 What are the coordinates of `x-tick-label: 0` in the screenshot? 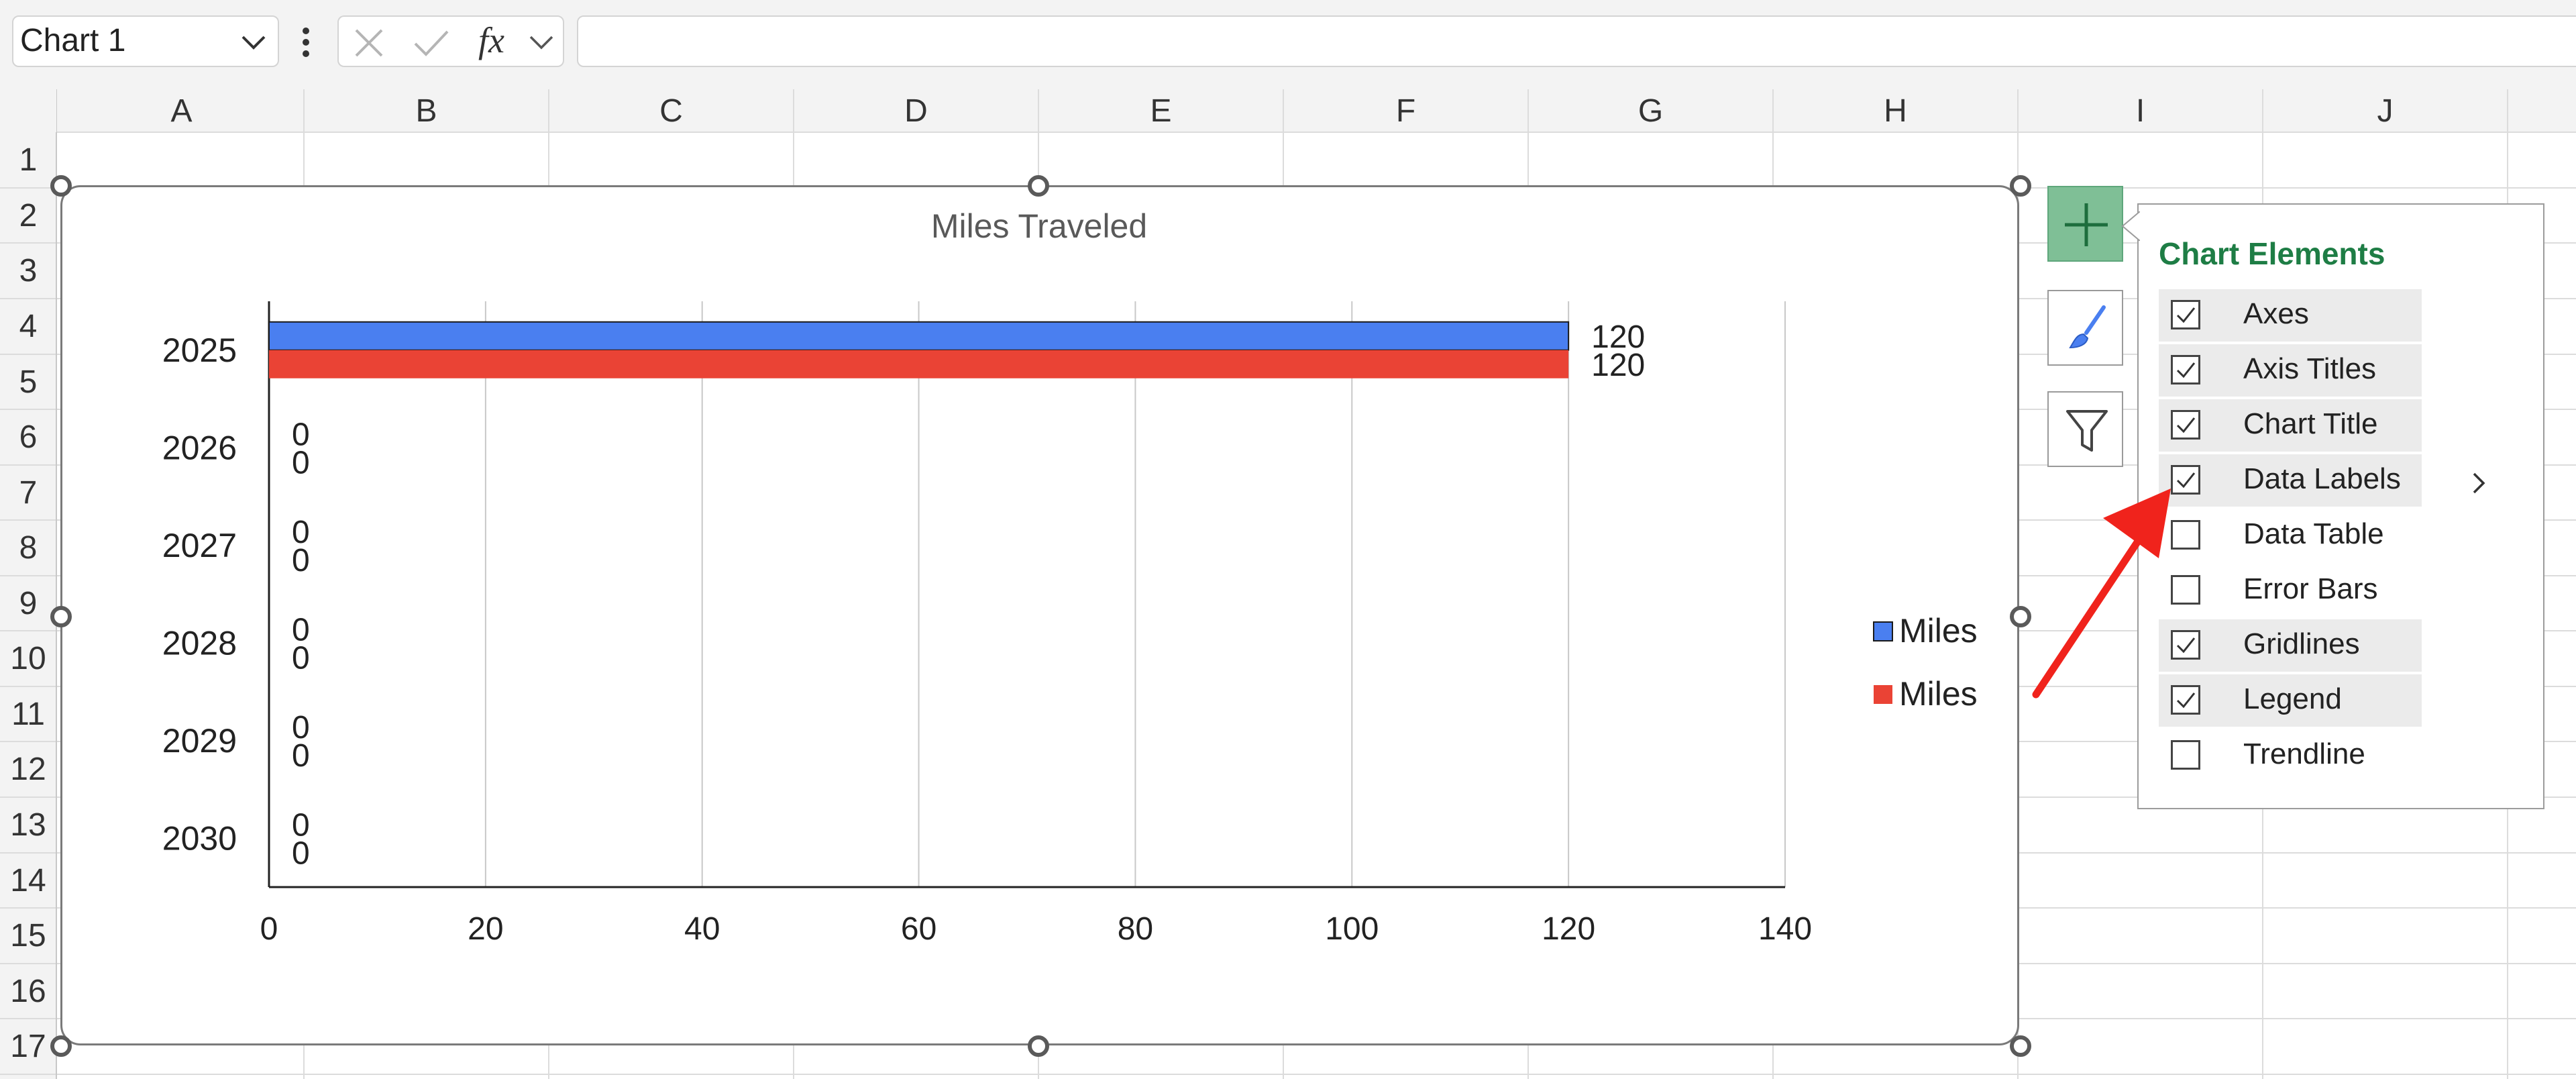 It's located at (269, 929).